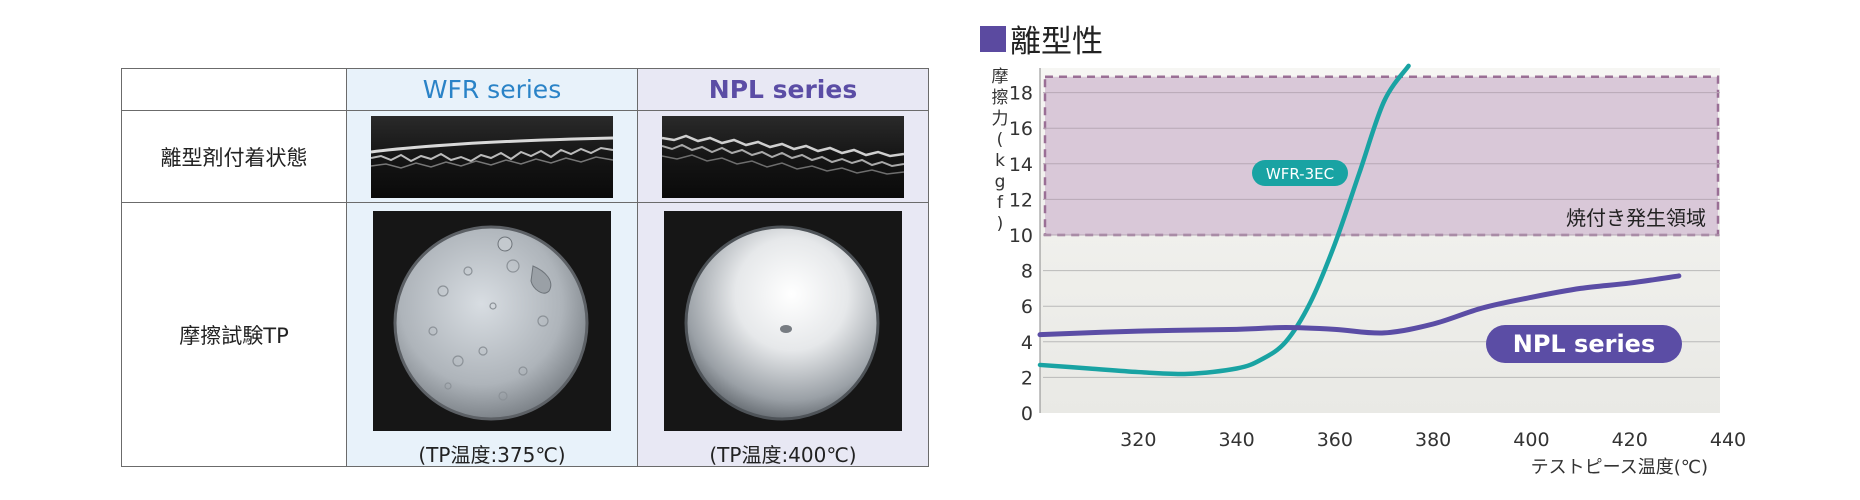 The height and width of the screenshot is (500, 1860). What do you see at coordinates (1000, 224) in the screenshot?
I see `y-axis-label-char: )` at bounding box center [1000, 224].